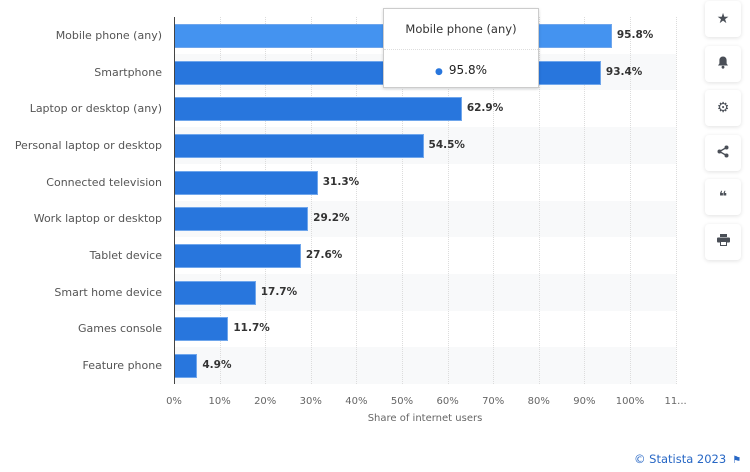  What do you see at coordinates (635, 34) in the screenshot?
I see `bar-value-label: 95.8%` at bounding box center [635, 34].